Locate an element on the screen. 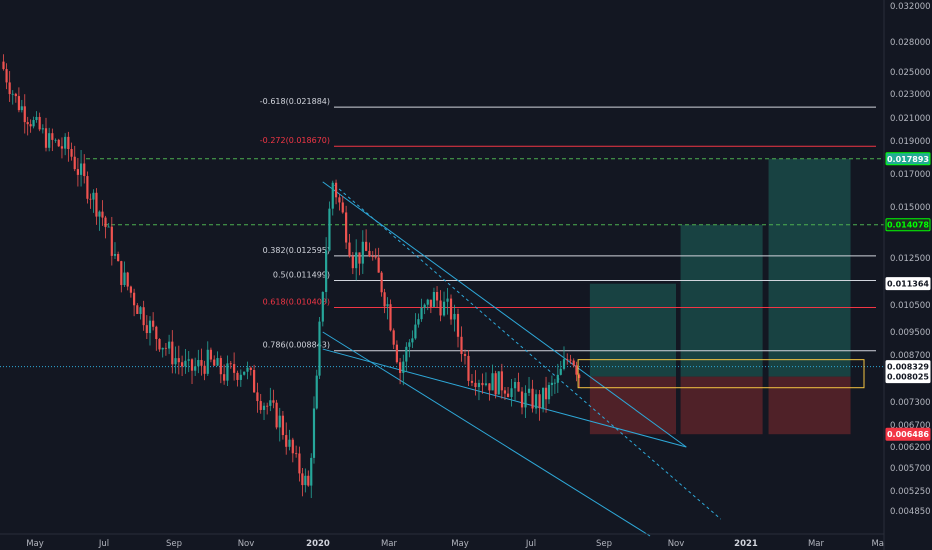 This screenshot has width=932, height=550. price-badge-text: 0.014078 is located at coordinates (908, 225).